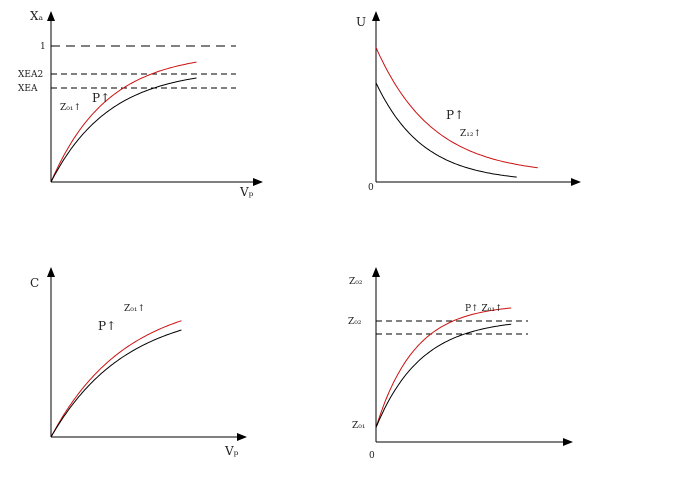 The width and height of the screenshot is (682, 495). I want to click on panel-1-annotation-p: P↑, so click(101, 98).